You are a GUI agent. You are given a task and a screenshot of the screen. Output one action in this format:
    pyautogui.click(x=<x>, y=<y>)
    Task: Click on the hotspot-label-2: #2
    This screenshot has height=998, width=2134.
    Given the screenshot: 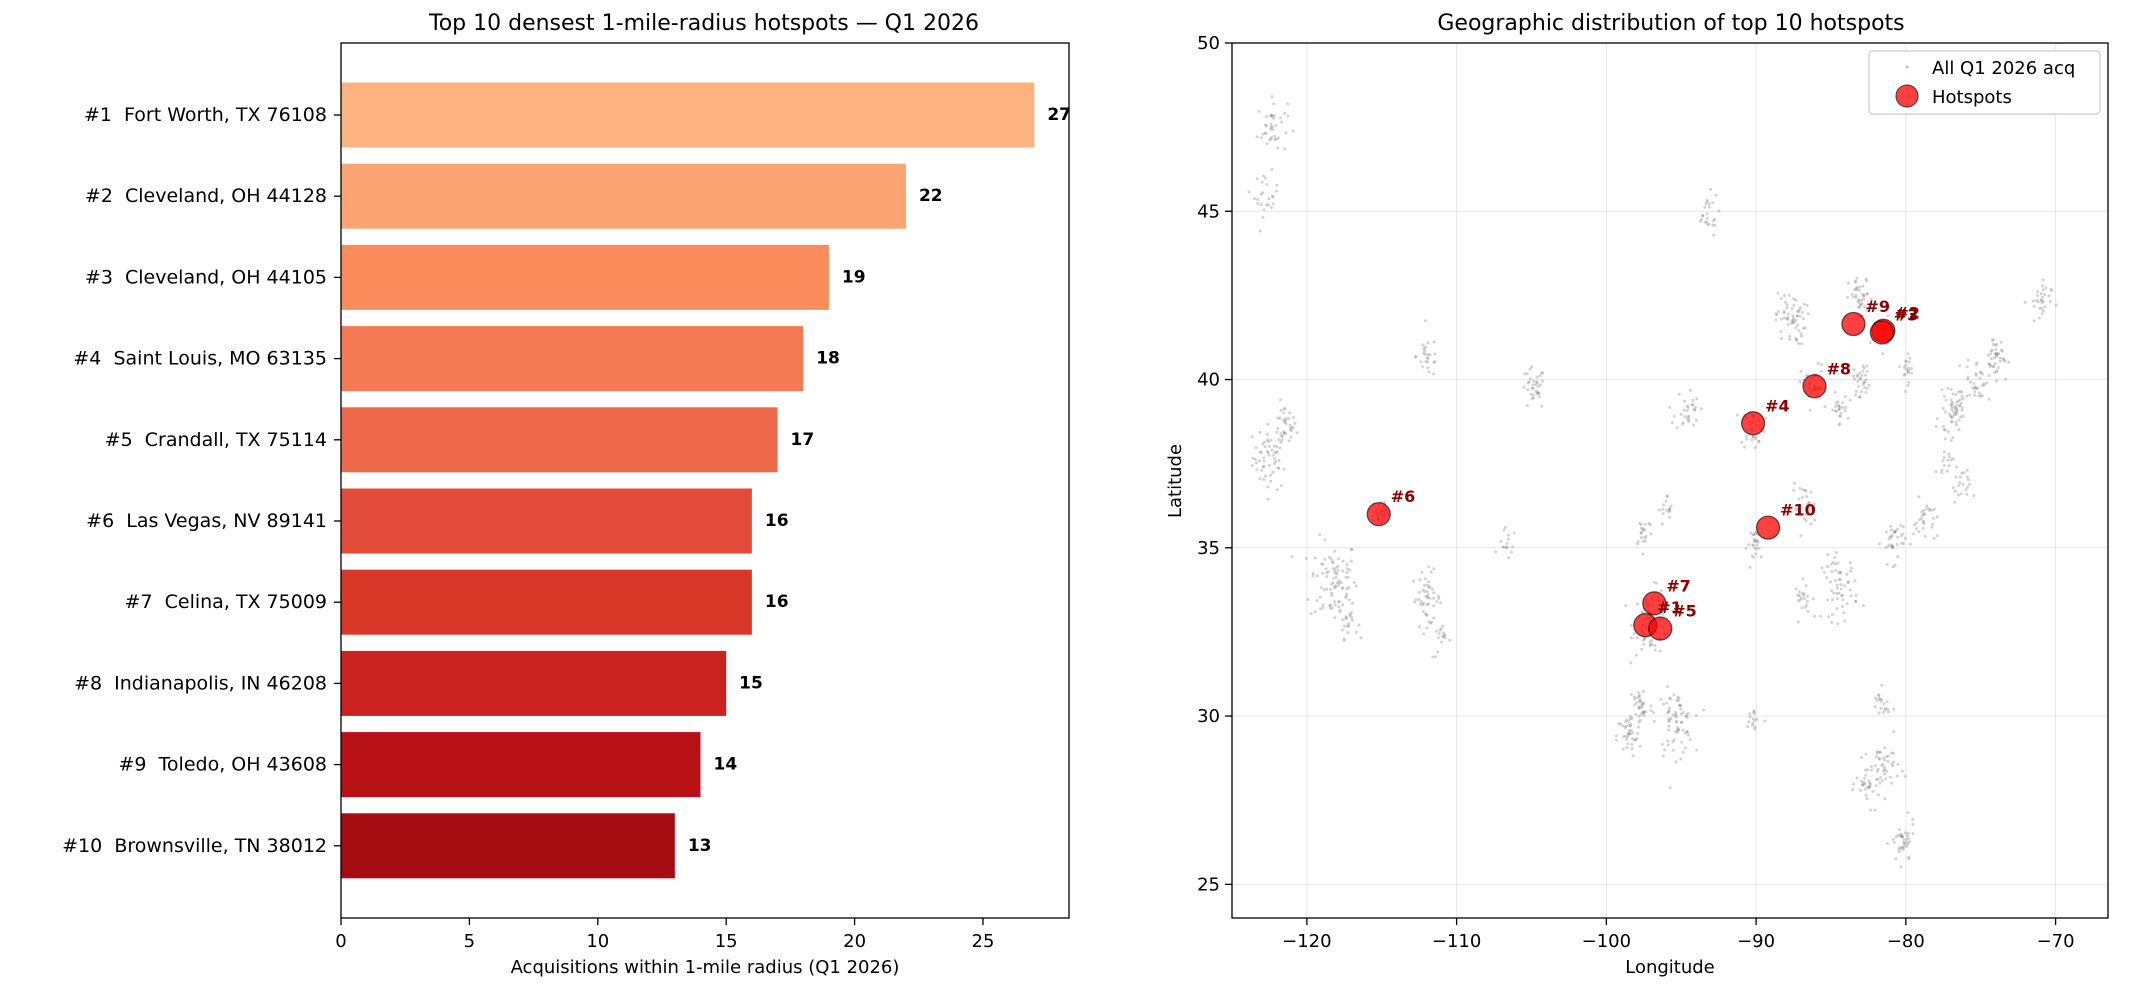 What is the action you would take?
    pyautogui.click(x=1907, y=313)
    